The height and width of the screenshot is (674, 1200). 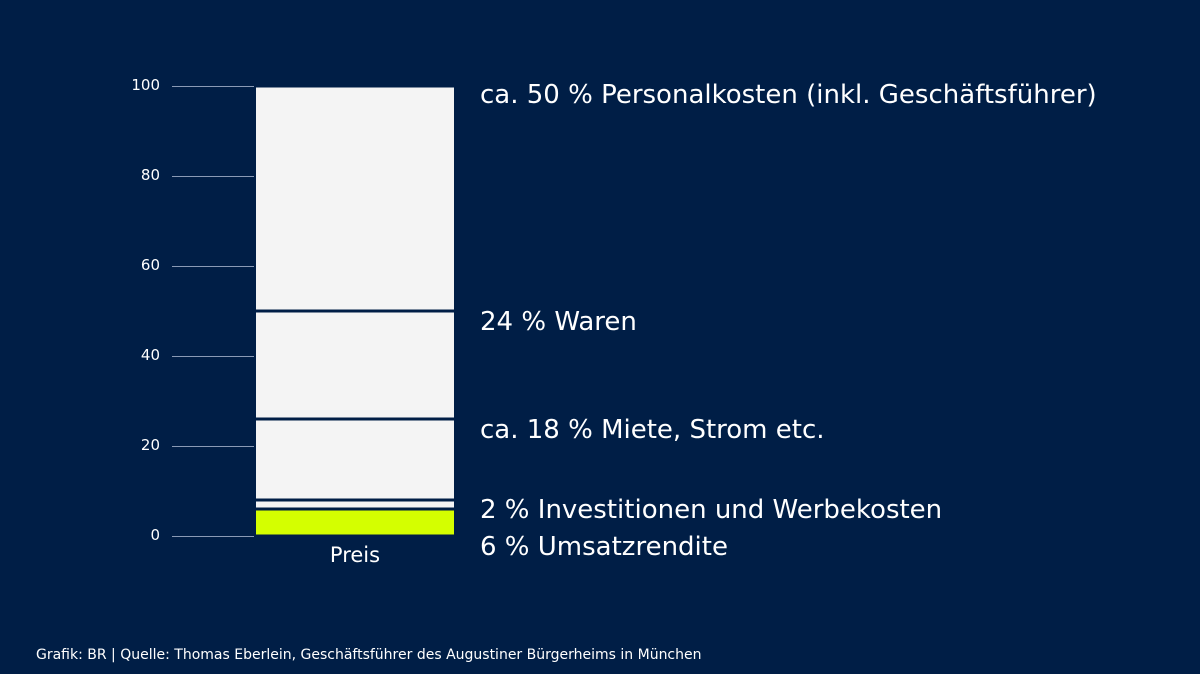 I want to click on y-tick-label: 40, so click(x=150, y=355).